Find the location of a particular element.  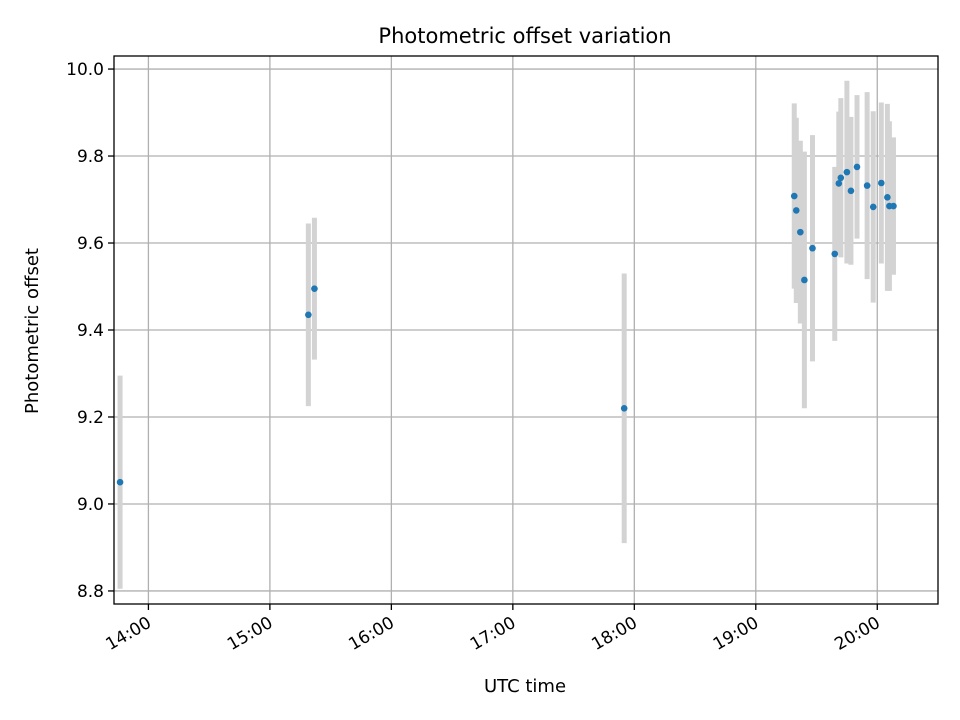

y-tick-label: 10.0 is located at coordinates (85, 70).